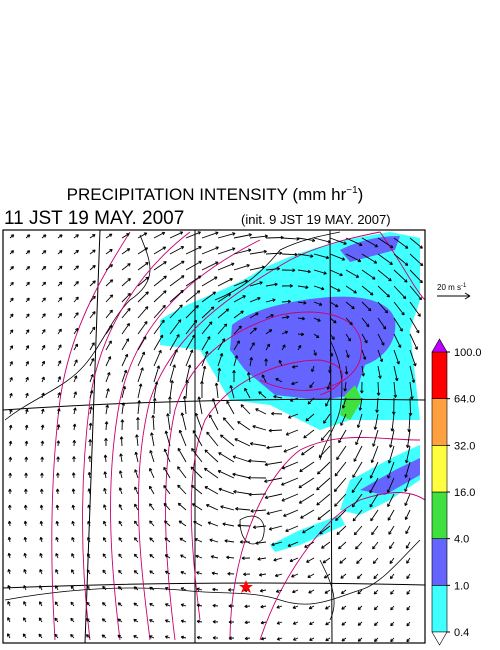 The height and width of the screenshot is (650, 500). I want to click on colorbar-over, so click(439, 345).